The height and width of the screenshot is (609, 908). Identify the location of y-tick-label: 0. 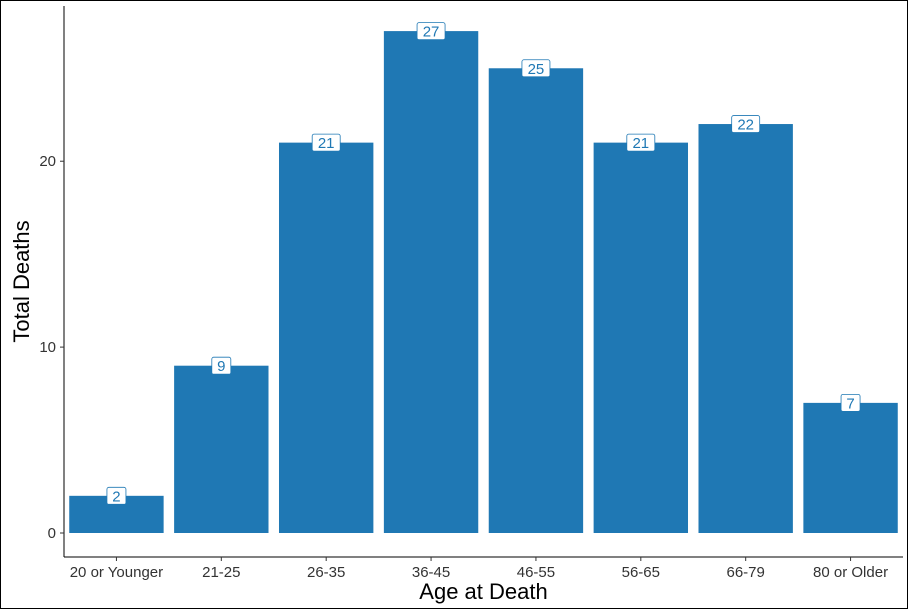
(52, 533).